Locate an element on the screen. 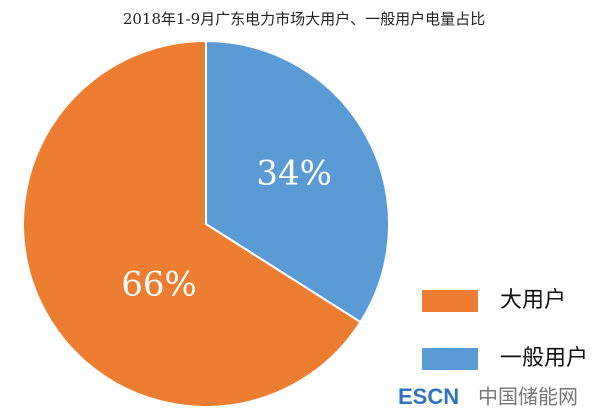 The width and height of the screenshot is (608, 416). slice-label: 34% is located at coordinates (294, 174).